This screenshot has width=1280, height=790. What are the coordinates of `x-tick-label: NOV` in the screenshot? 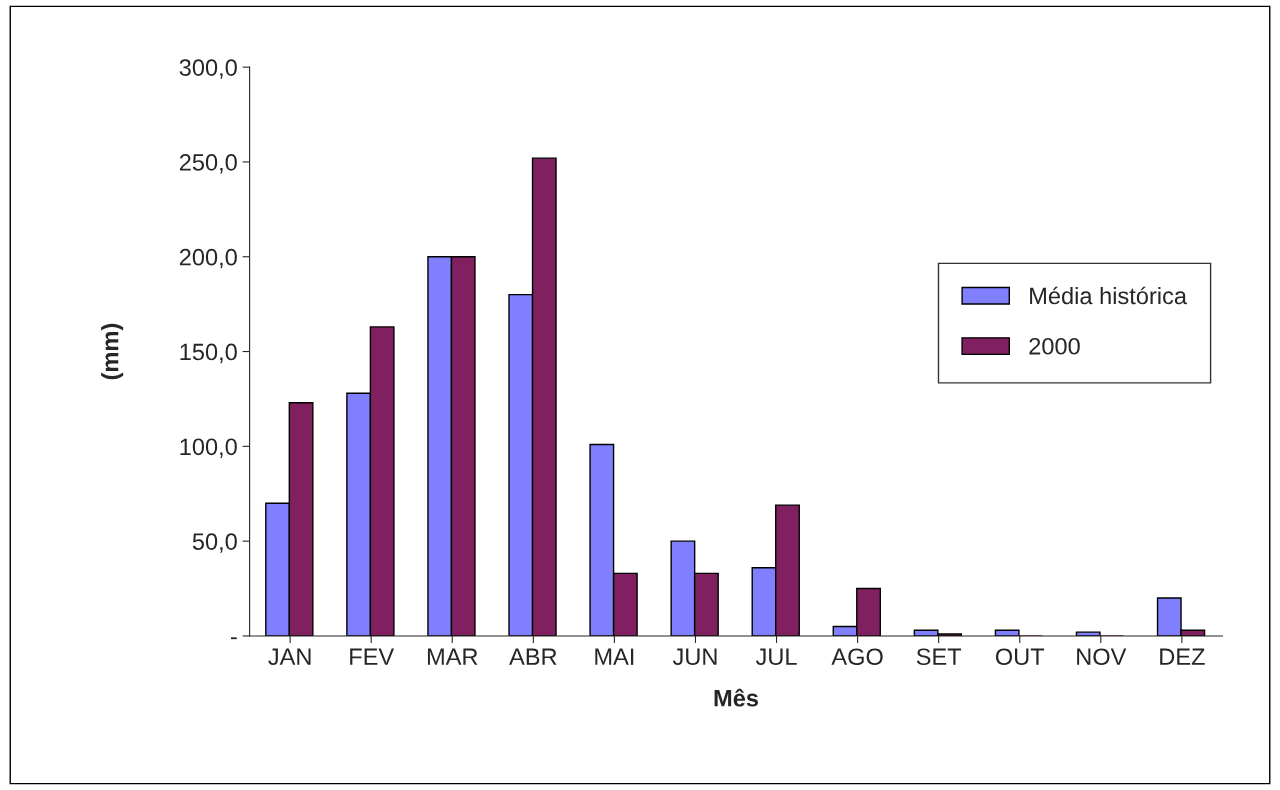 It's located at (1102, 657).